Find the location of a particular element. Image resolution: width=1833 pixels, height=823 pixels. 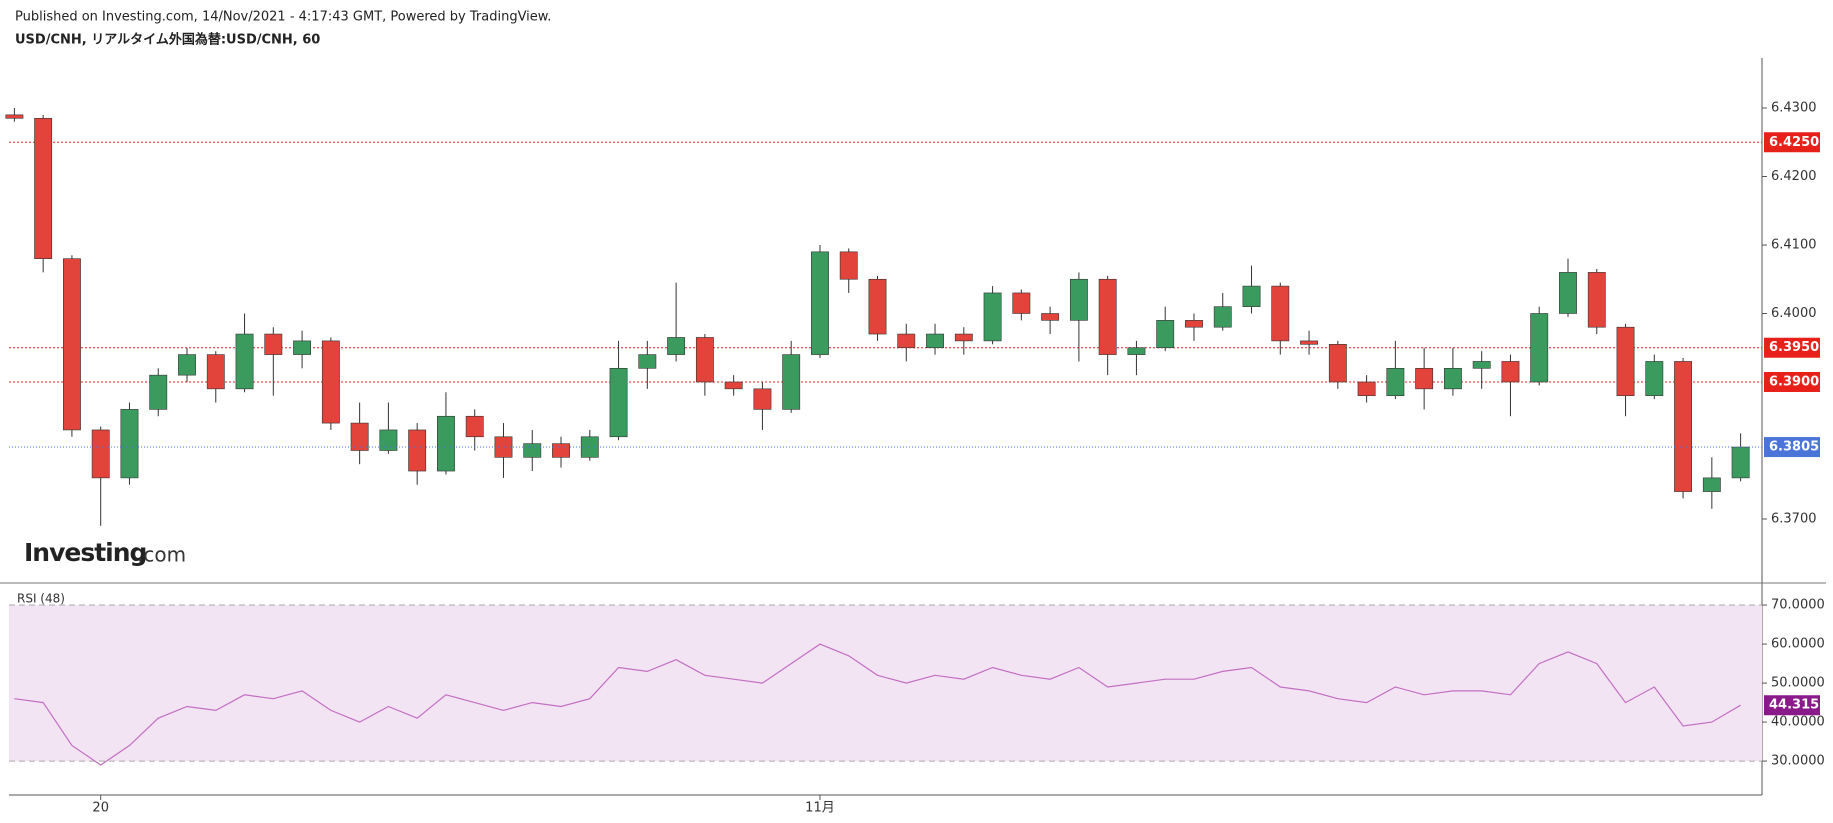

logo-suffix: .com is located at coordinates (161, 555).